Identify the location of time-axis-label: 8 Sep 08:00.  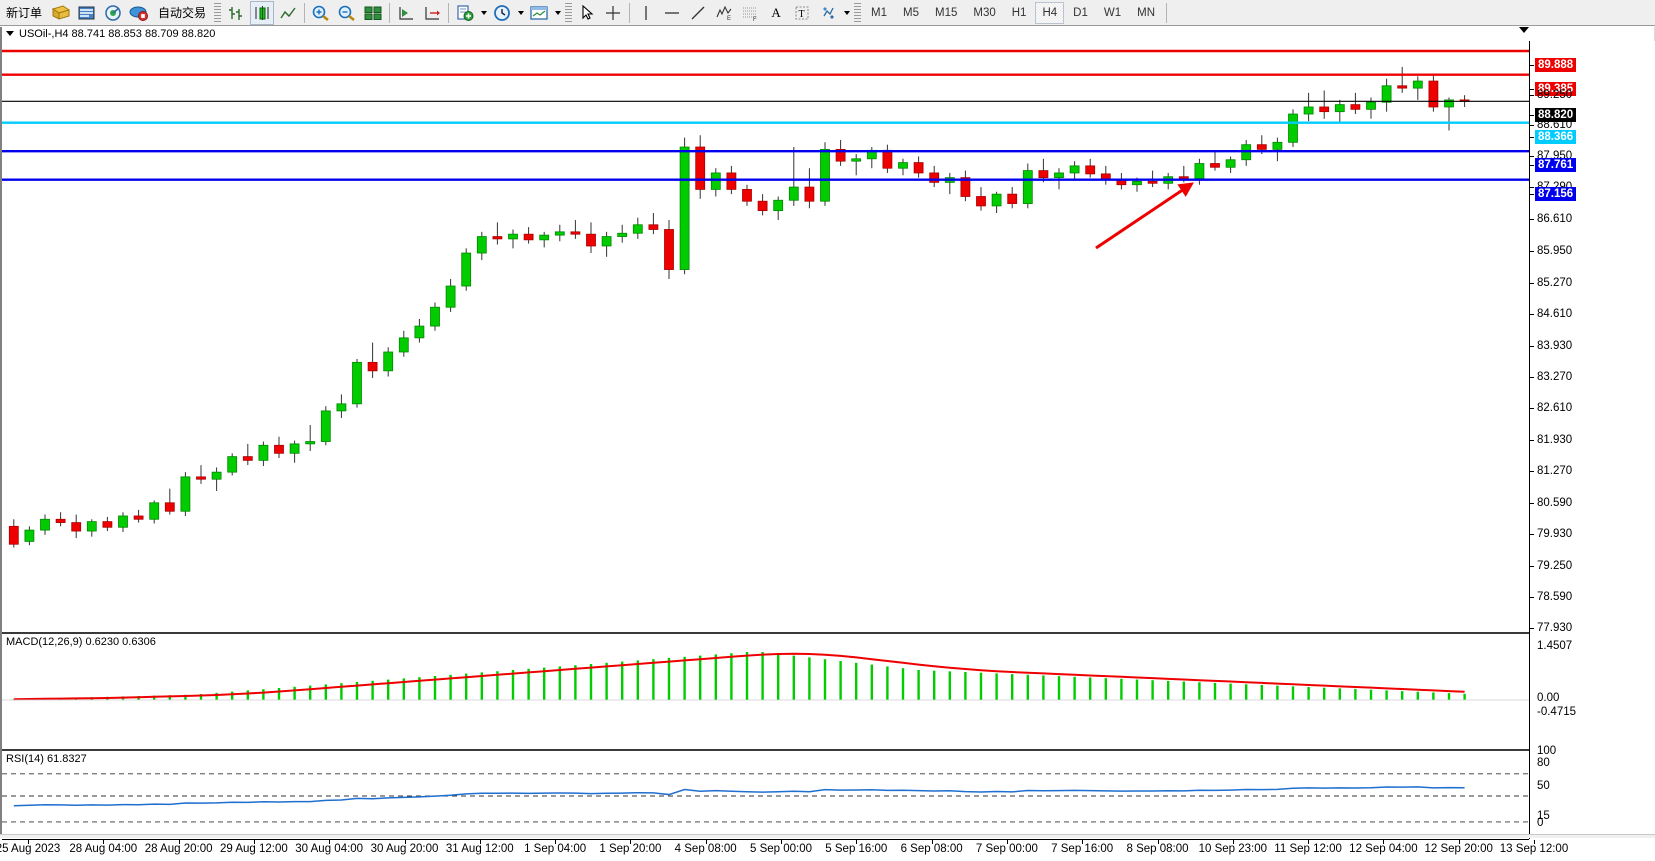
(1157, 849).